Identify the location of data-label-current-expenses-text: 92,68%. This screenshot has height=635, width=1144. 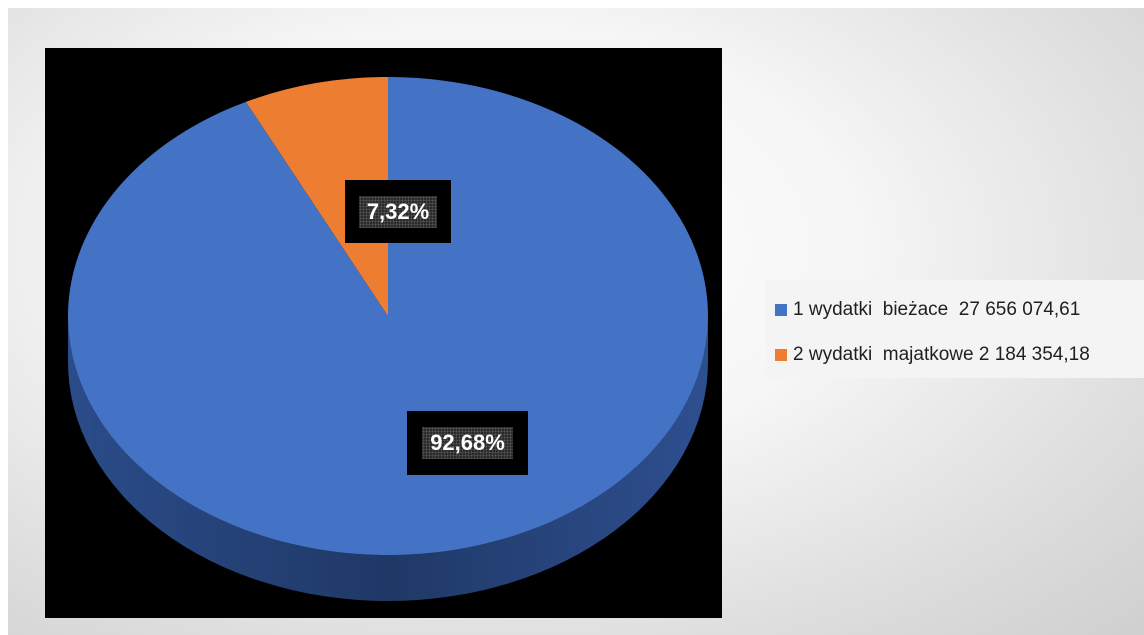
(467, 443).